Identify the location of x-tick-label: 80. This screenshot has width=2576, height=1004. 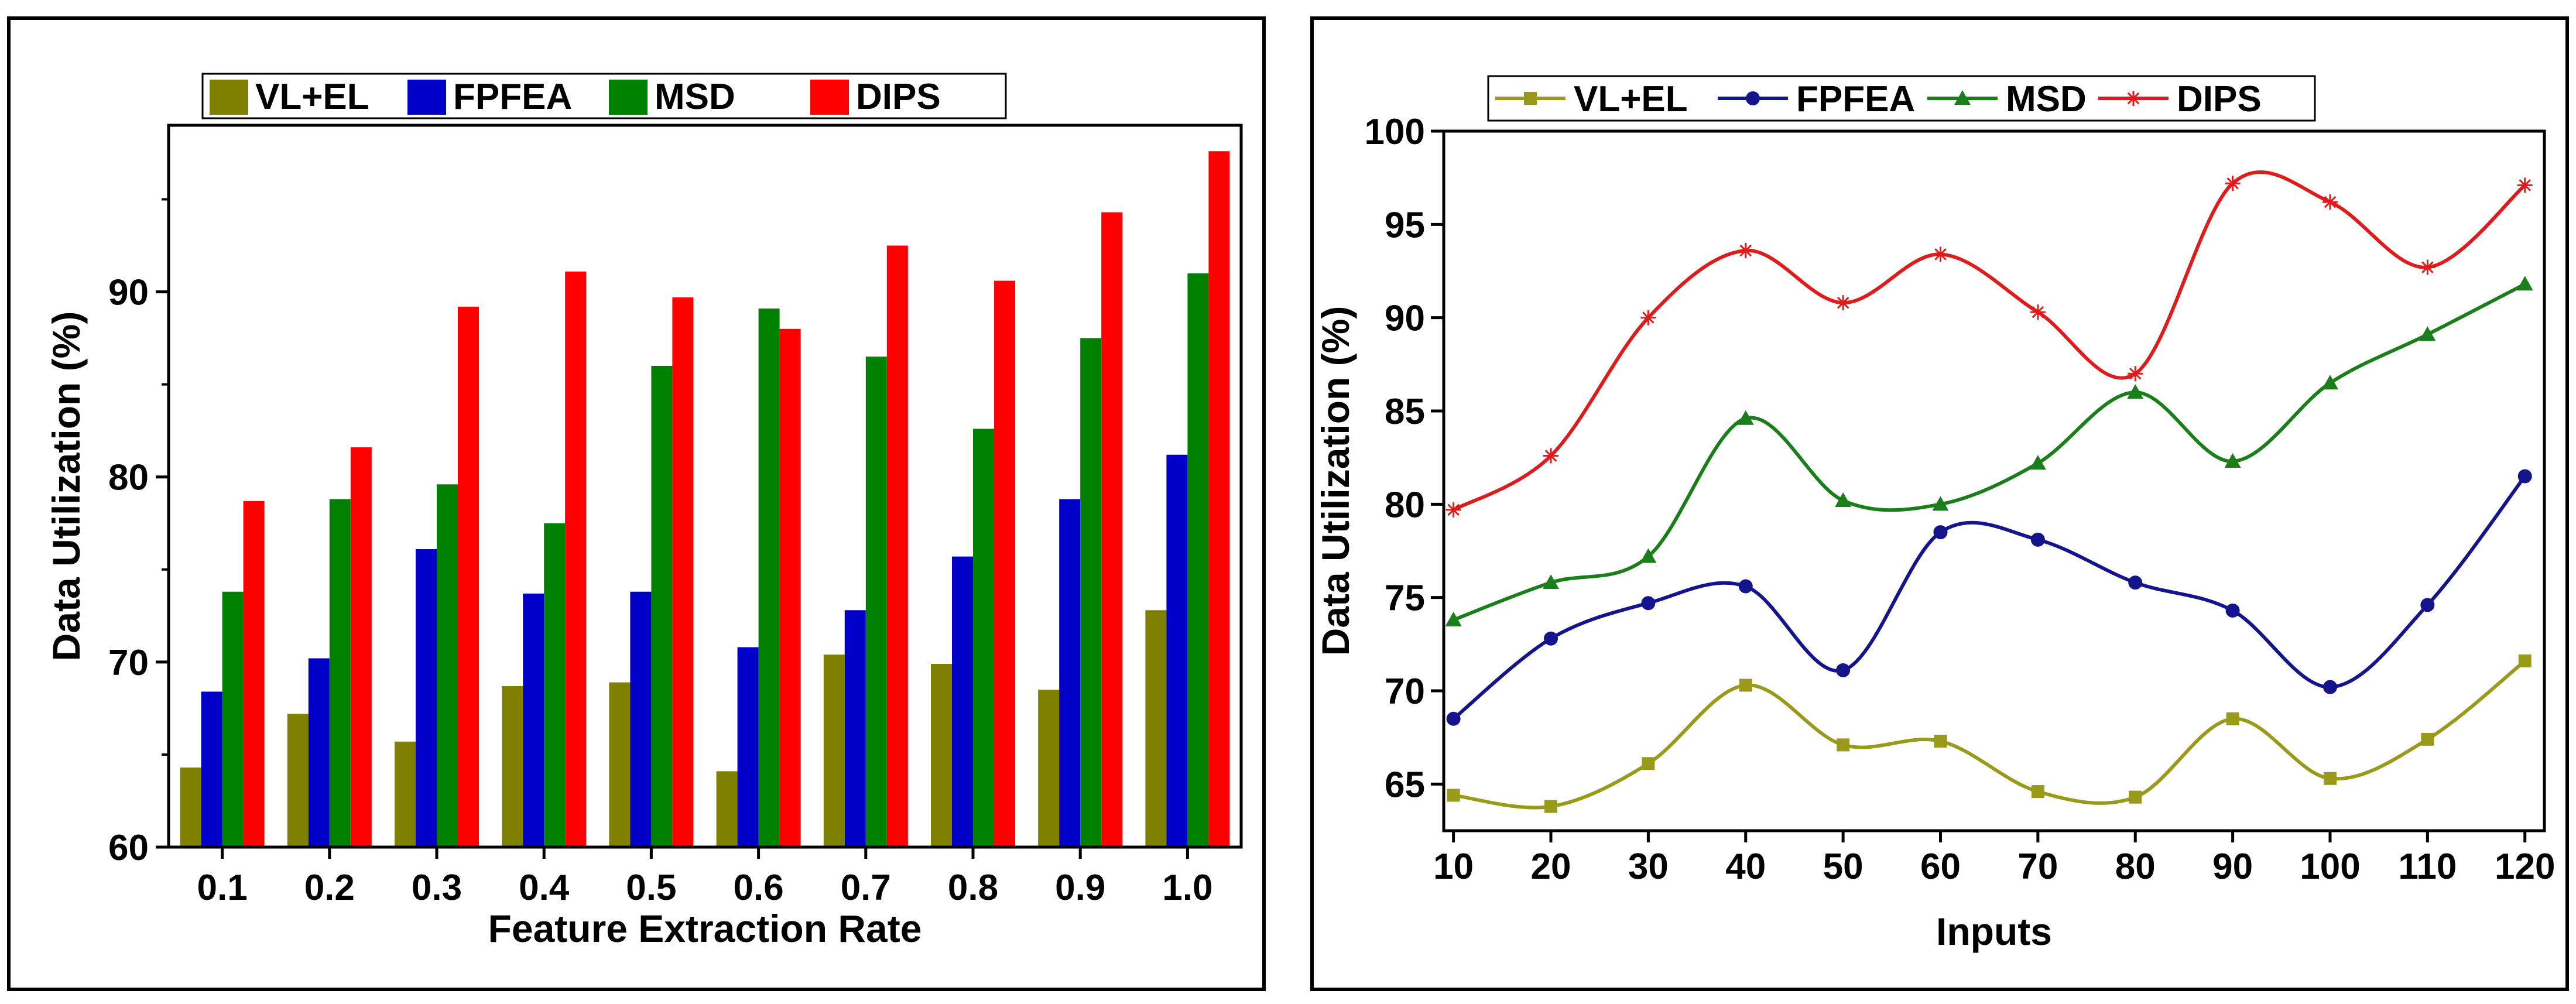
(2135, 867).